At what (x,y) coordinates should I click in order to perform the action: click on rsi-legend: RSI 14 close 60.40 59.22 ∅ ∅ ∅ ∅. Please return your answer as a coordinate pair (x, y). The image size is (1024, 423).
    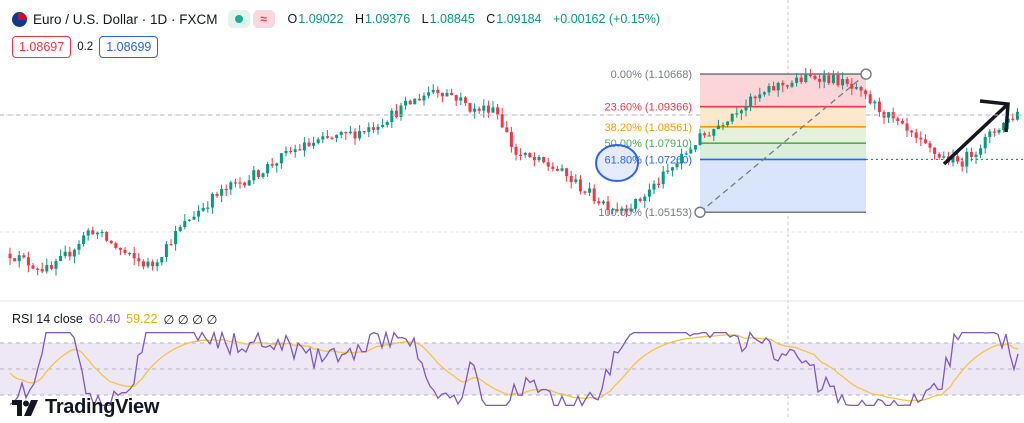
    Looking at the image, I should click on (114, 319).